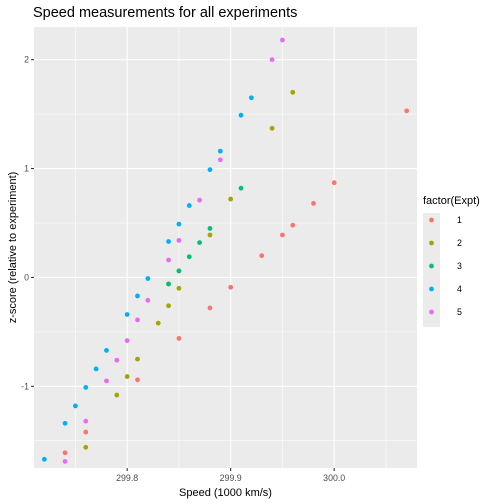 The image size is (504, 504). I want to click on y-tick-label: -1, so click(25, 386).